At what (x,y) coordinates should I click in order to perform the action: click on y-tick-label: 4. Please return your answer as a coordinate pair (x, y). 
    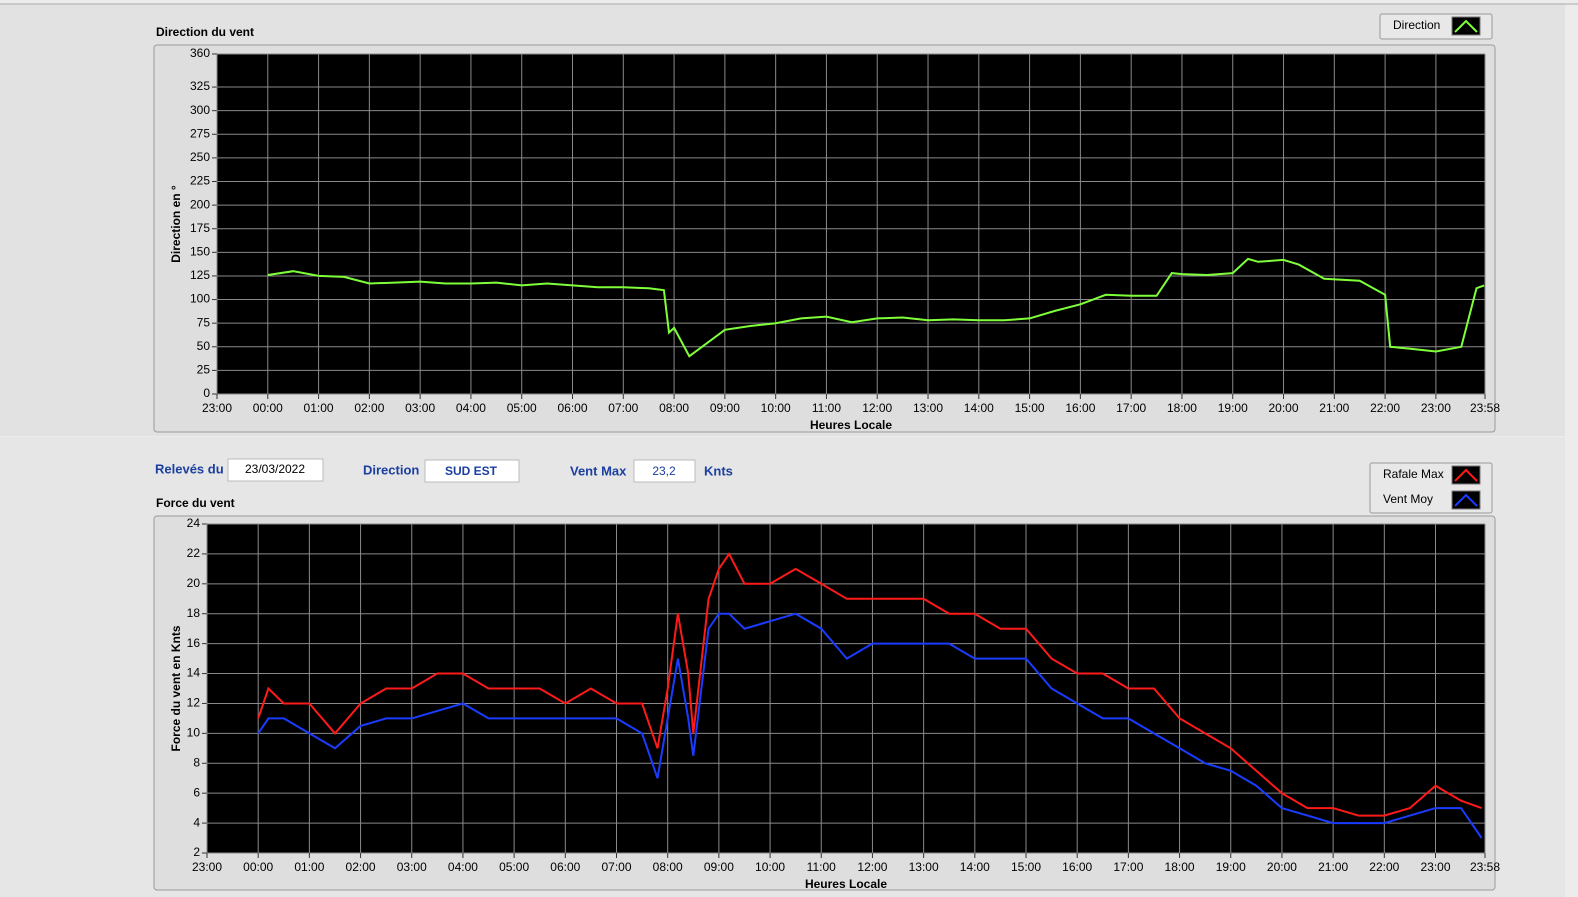
    Looking at the image, I should click on (196, 822).